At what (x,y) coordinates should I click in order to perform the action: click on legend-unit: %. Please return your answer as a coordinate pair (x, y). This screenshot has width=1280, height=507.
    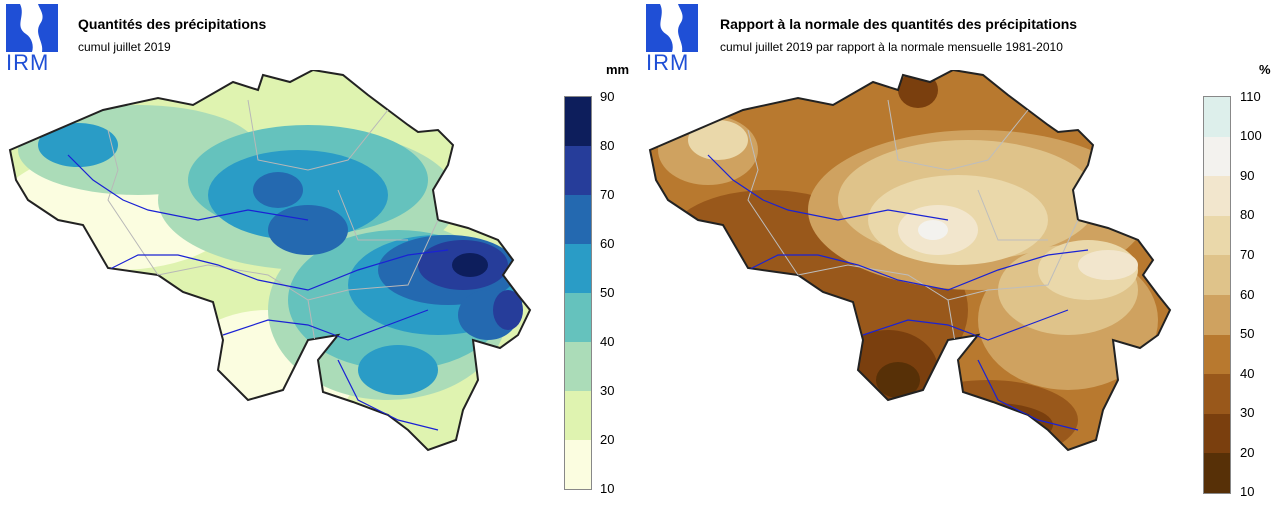
    Looking at the image, I should click on (1265, 69).